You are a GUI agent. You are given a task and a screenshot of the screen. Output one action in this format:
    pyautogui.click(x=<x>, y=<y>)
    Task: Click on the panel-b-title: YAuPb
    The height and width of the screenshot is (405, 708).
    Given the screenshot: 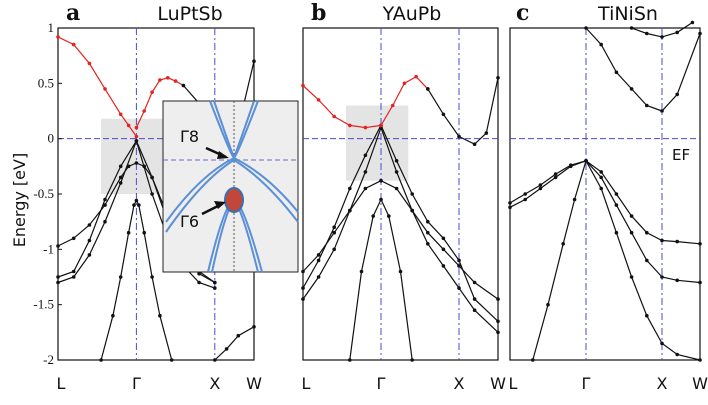 What is the action you would take?
    pyautogui.click(x=412, y=14)
    